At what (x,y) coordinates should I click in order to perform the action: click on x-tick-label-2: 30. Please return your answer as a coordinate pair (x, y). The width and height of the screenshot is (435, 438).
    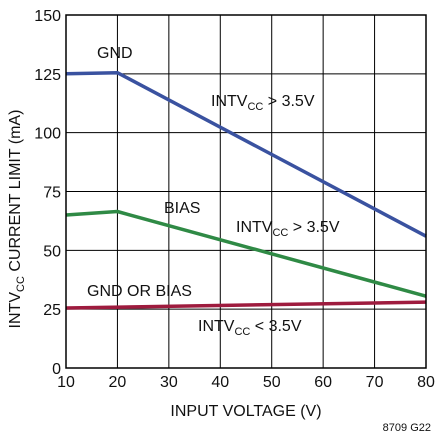
    Looking at the image, I should click on (169, 382).